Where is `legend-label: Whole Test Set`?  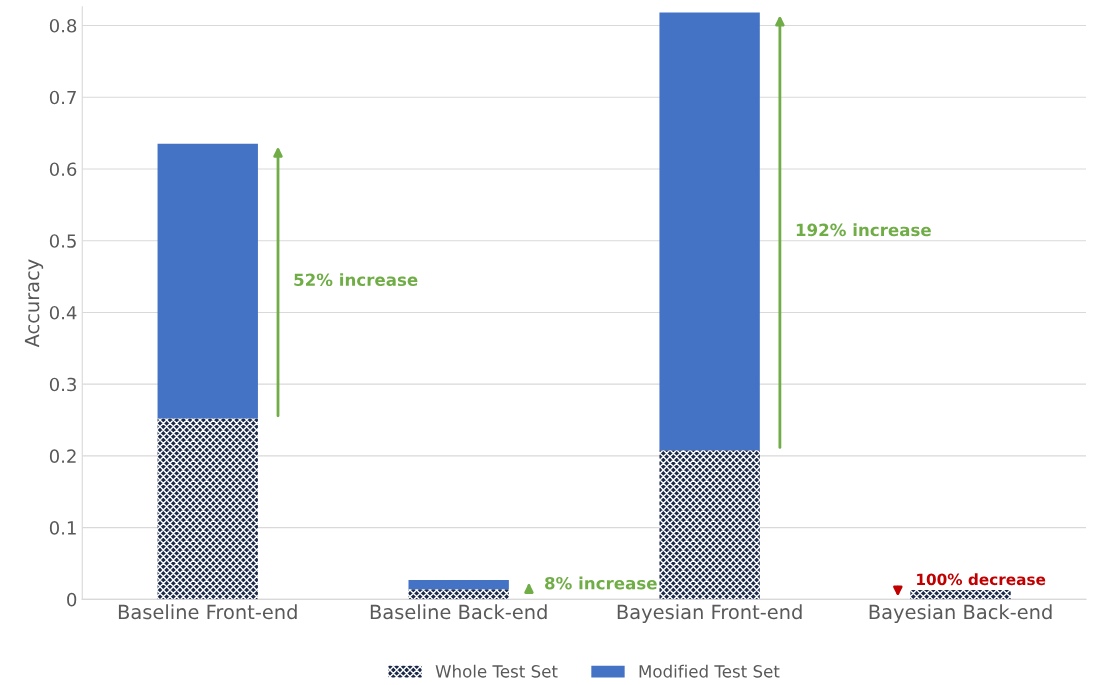 legend-label: Whole Test Set is located at coordinates (496, 671).